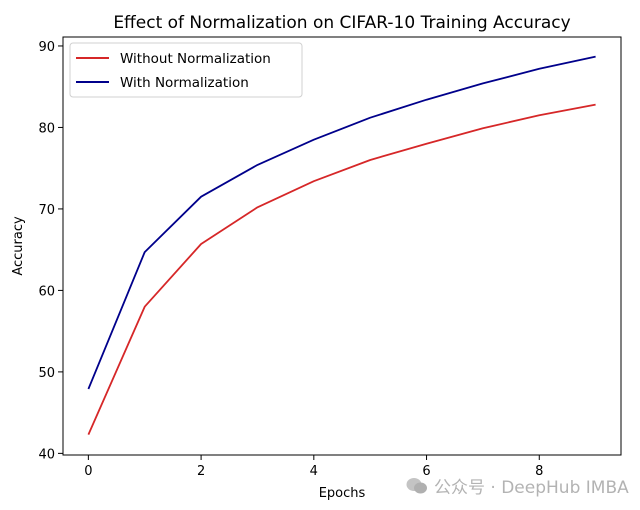  Describe the element at coordinates (18, 246) in the screenshot. I see `y-axis-label: Accuracy` at that location.